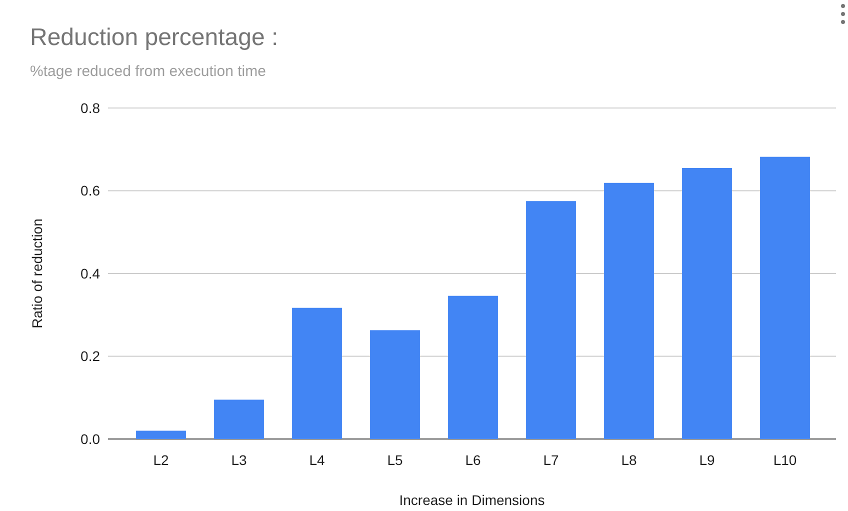 The height and width of the screenshot is (511, 848). What do you see at coordinates (154, 37) in the screenshot?
I see `chart-title: Reduction percentage :` at bounding box center [154, 37].